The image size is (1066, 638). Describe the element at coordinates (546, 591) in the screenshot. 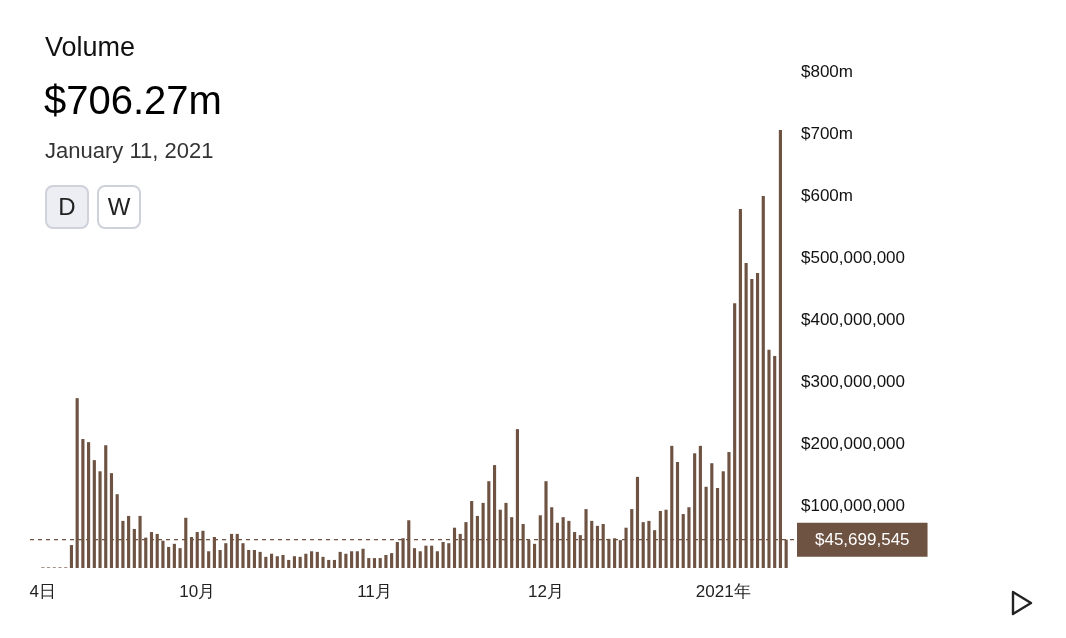

I see `x-tick-label: 12月` at that location.